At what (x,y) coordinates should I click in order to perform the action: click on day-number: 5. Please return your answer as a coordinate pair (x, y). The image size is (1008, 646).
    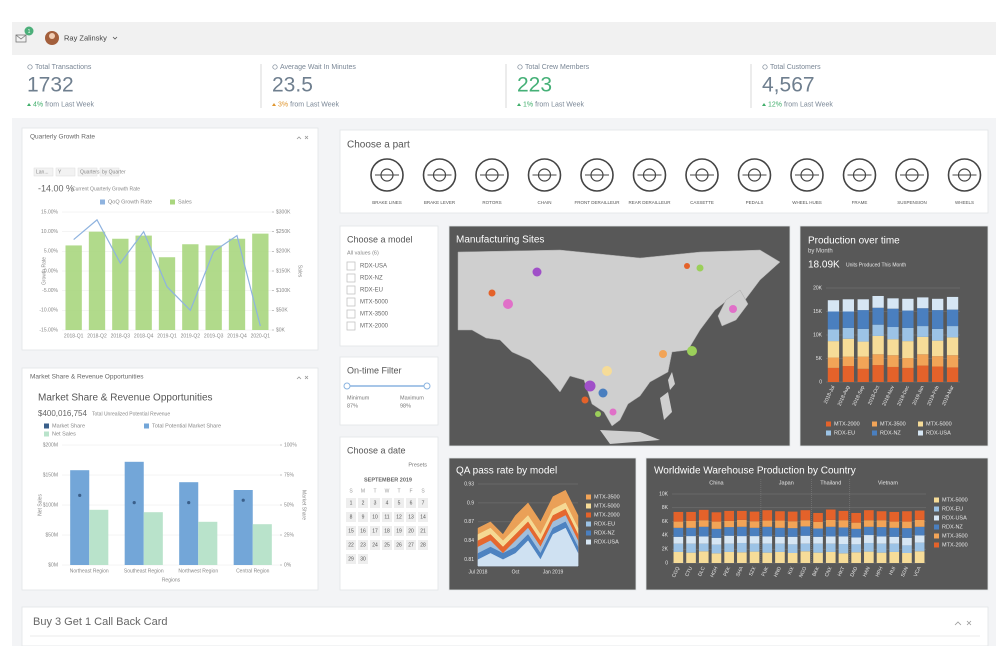
    Looking at the image, I should click on (399, 503).